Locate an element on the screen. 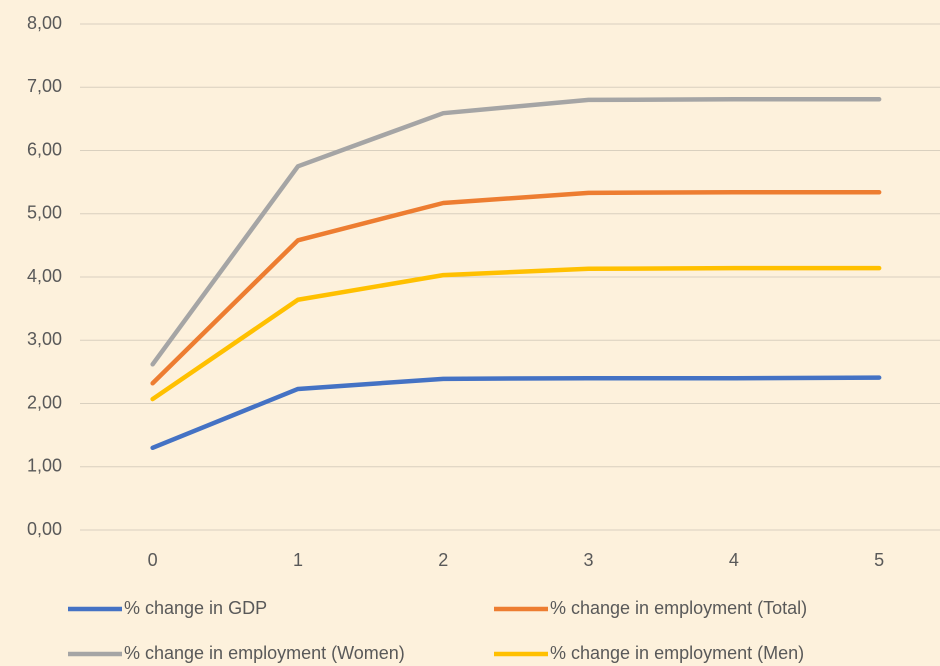  y-tick-label: 3,00 is located at coordinates (44, 339).